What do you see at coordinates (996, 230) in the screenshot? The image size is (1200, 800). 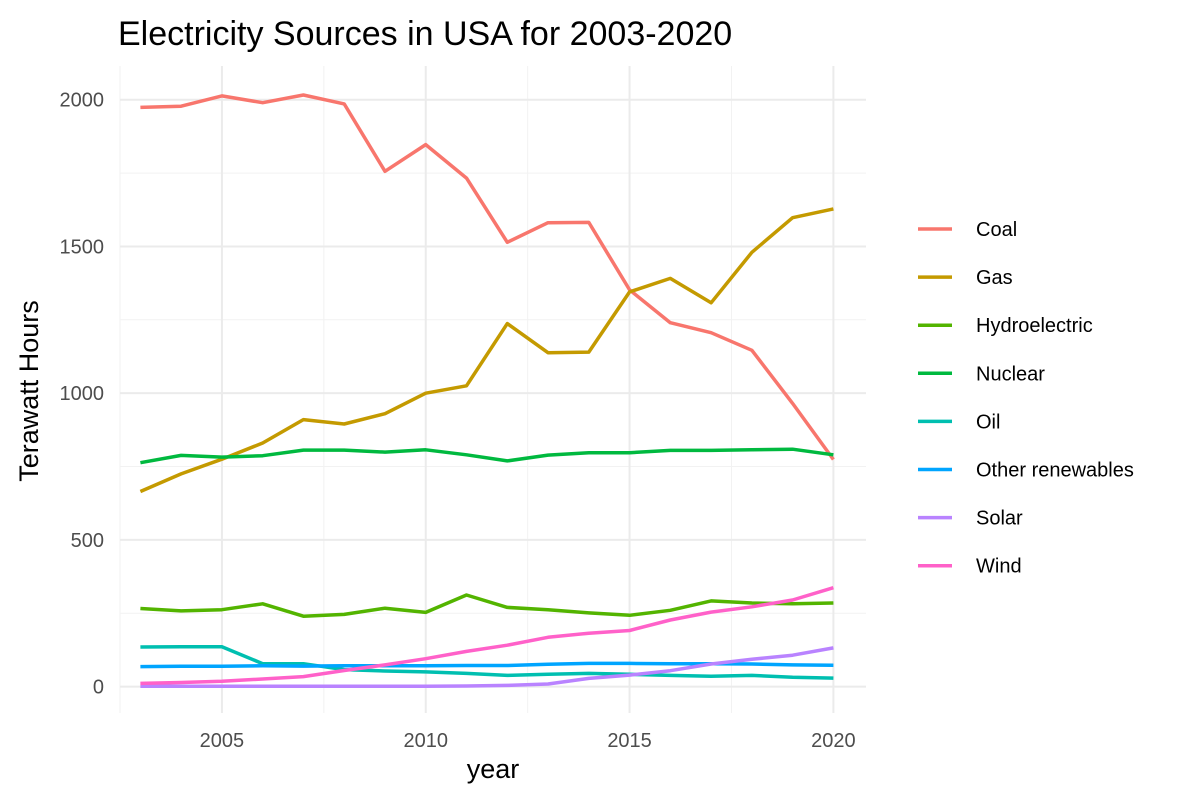 I see `legend-label-coal: Coal` at bounding box center [996, 230].